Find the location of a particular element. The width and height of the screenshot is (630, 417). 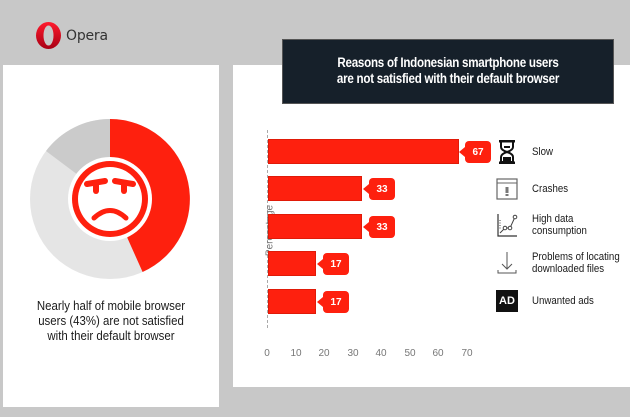

bar-high-data is located at coordinates (315, 226).